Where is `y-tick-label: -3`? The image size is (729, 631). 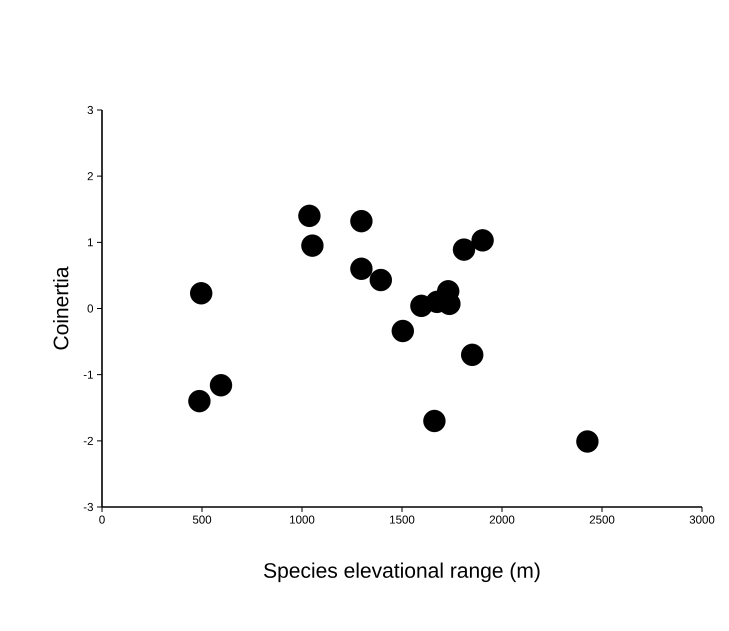 y-tick-label: -3 is located at coordinates (88, 507).